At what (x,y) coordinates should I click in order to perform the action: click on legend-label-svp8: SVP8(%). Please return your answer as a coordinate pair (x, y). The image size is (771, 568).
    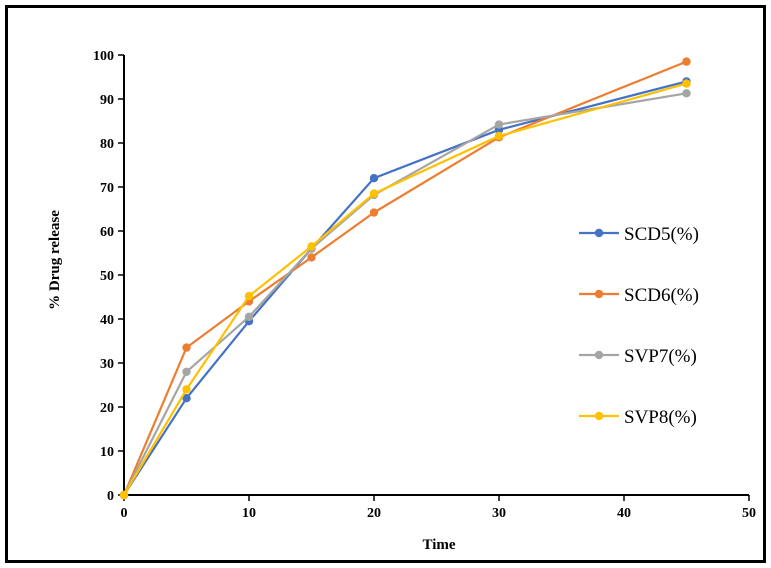
    Looking at the image, I should click on (660, 417).